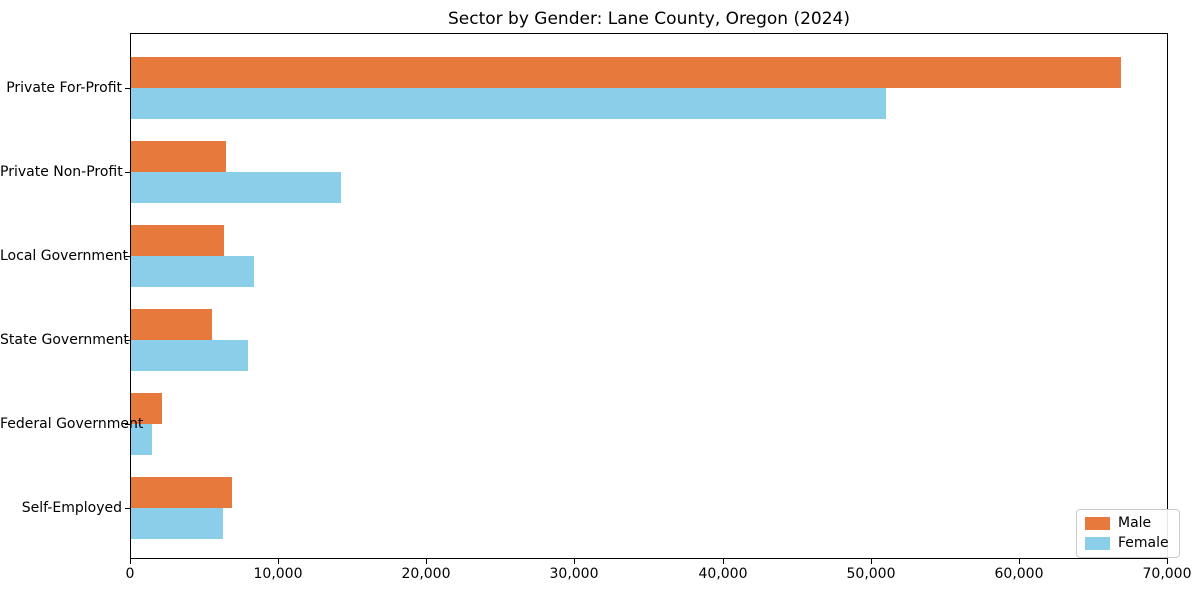 This screenshot has width=1200, height=600. Describe the element at coordinates (574, 574) in the screenshot. I see `x-tick-label: 30,000` at that location.